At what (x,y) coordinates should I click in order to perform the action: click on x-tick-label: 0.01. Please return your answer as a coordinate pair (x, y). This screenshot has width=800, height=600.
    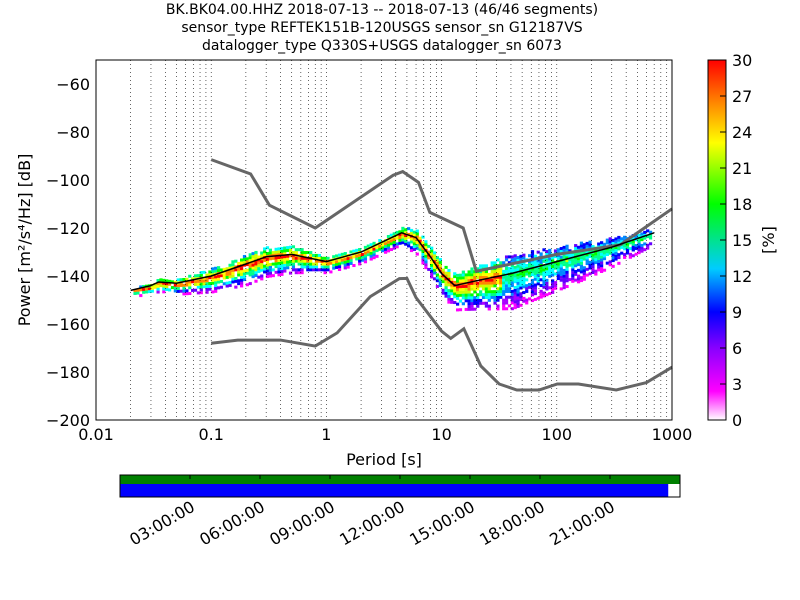
    Looking at the image, I should click on (96, 434).